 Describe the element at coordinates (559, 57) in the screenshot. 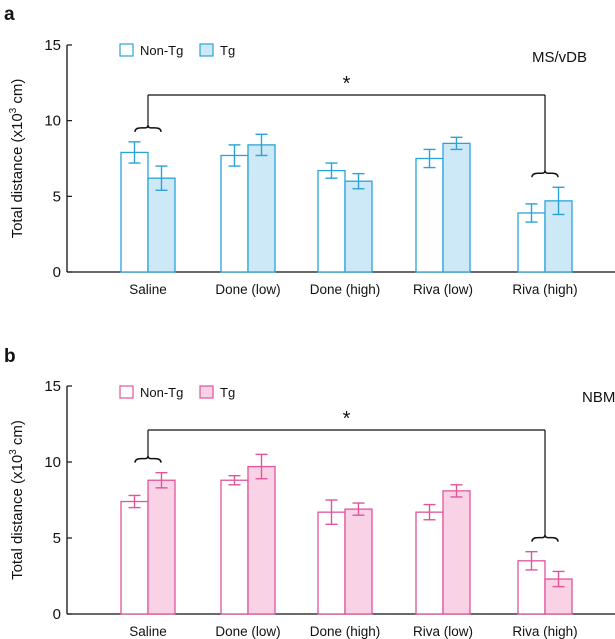

I see `region-label: MS/vDB` at that location.